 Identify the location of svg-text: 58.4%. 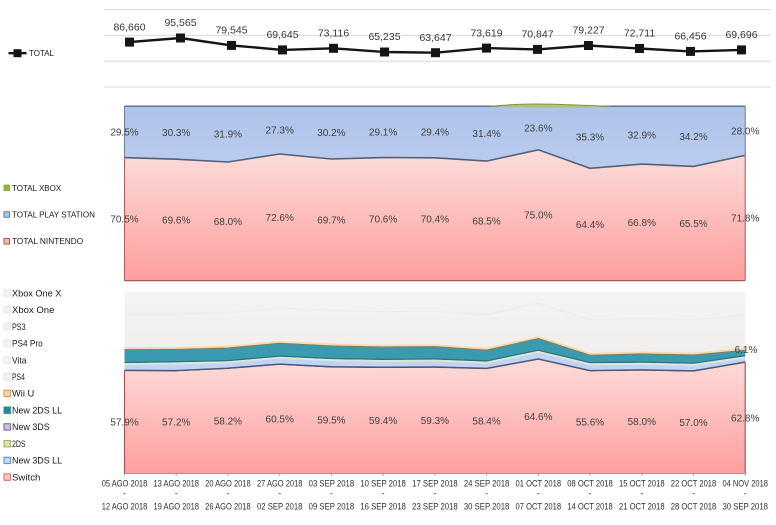
(486, 422).